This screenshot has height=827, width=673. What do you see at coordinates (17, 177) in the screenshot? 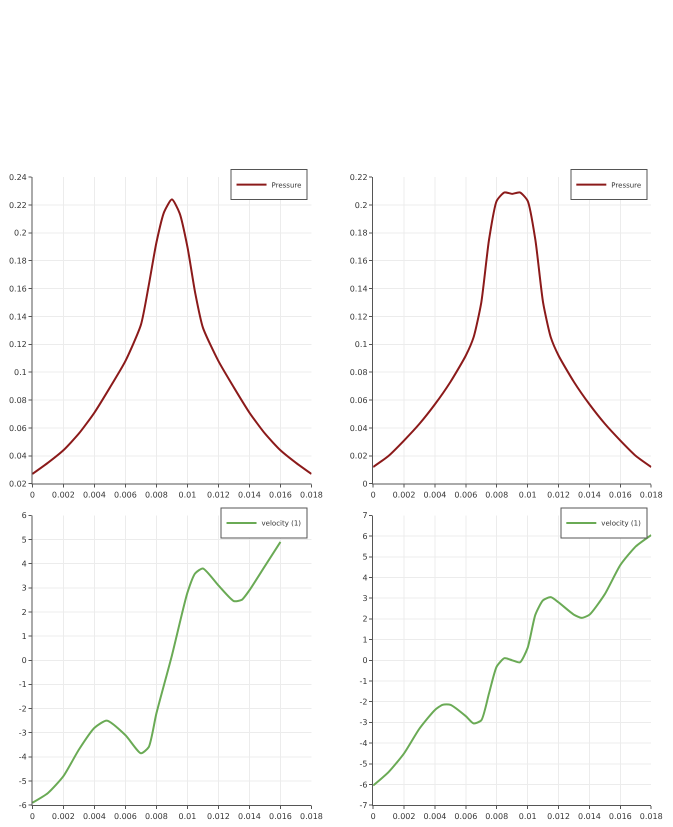
I see `y-tick-label: 0.24` at bounding box center [17, 177].